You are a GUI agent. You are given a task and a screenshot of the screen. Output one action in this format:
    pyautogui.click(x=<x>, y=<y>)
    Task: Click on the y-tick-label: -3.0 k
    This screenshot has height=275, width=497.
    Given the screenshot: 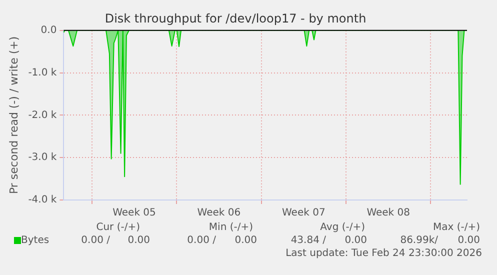 What is the action you would take?
    pyautogui.click(x=42, y=158)
    